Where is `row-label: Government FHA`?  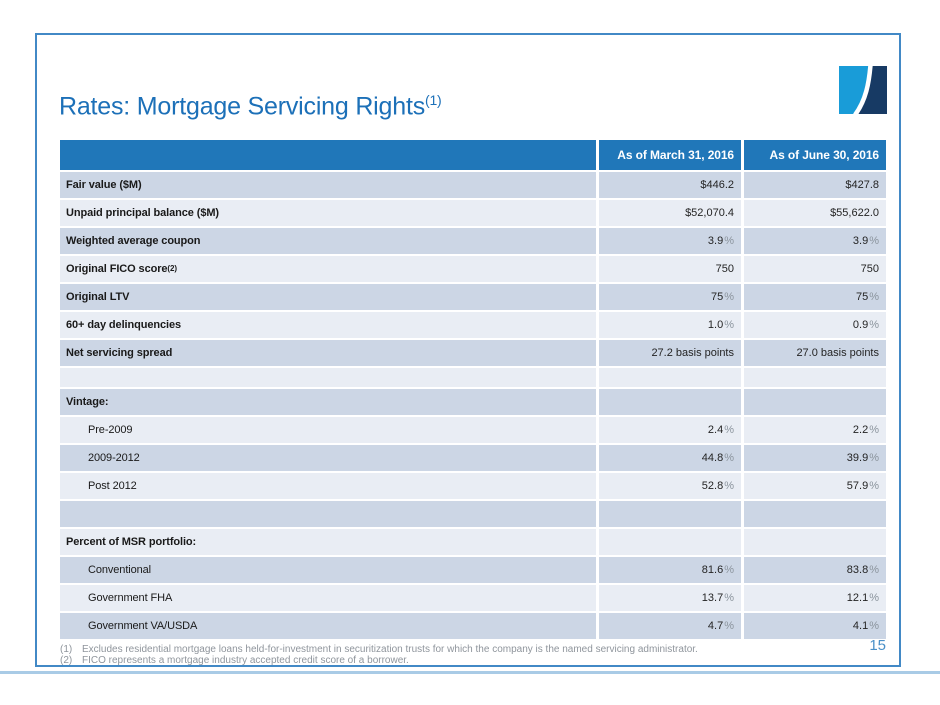
row-label: Government FHA is located at coordinates (328, 598).